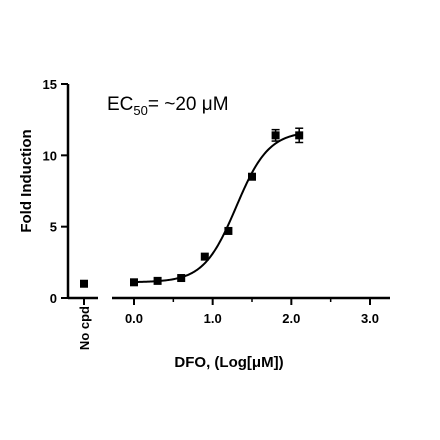  Describe the element at coordinates (140, 110) in the screenshot. I see `ec50-subscript: 50` at that location.